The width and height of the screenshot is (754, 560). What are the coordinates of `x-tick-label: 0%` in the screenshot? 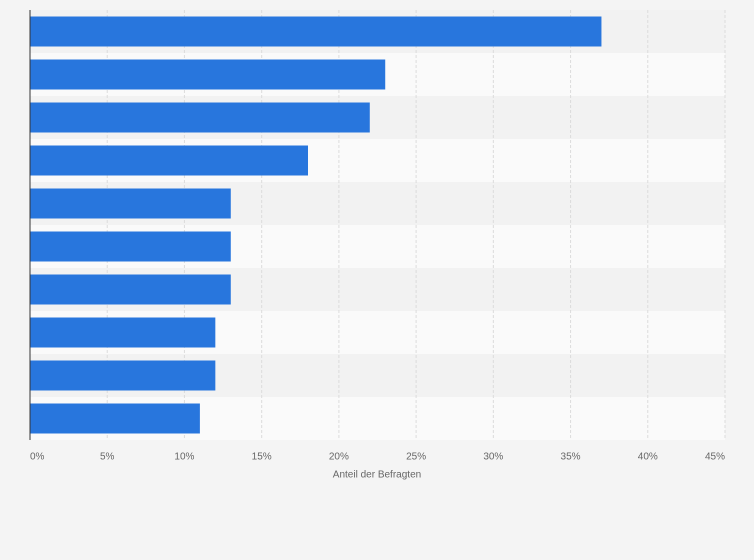 It's located at (37, 457).